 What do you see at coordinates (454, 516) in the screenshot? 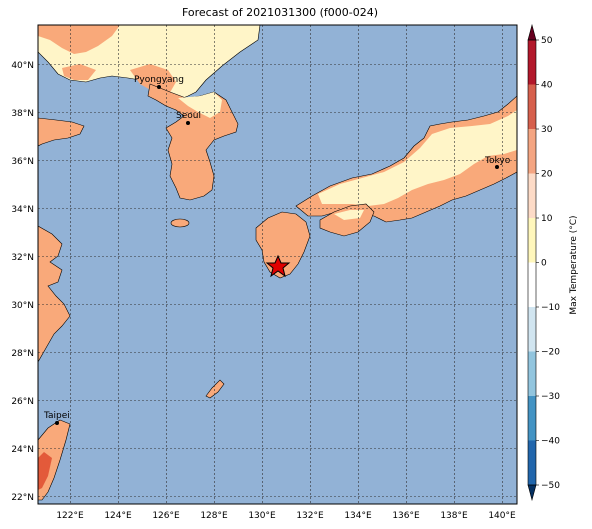
I see `lon-label: 138°E` at bounding box center [454, 516].